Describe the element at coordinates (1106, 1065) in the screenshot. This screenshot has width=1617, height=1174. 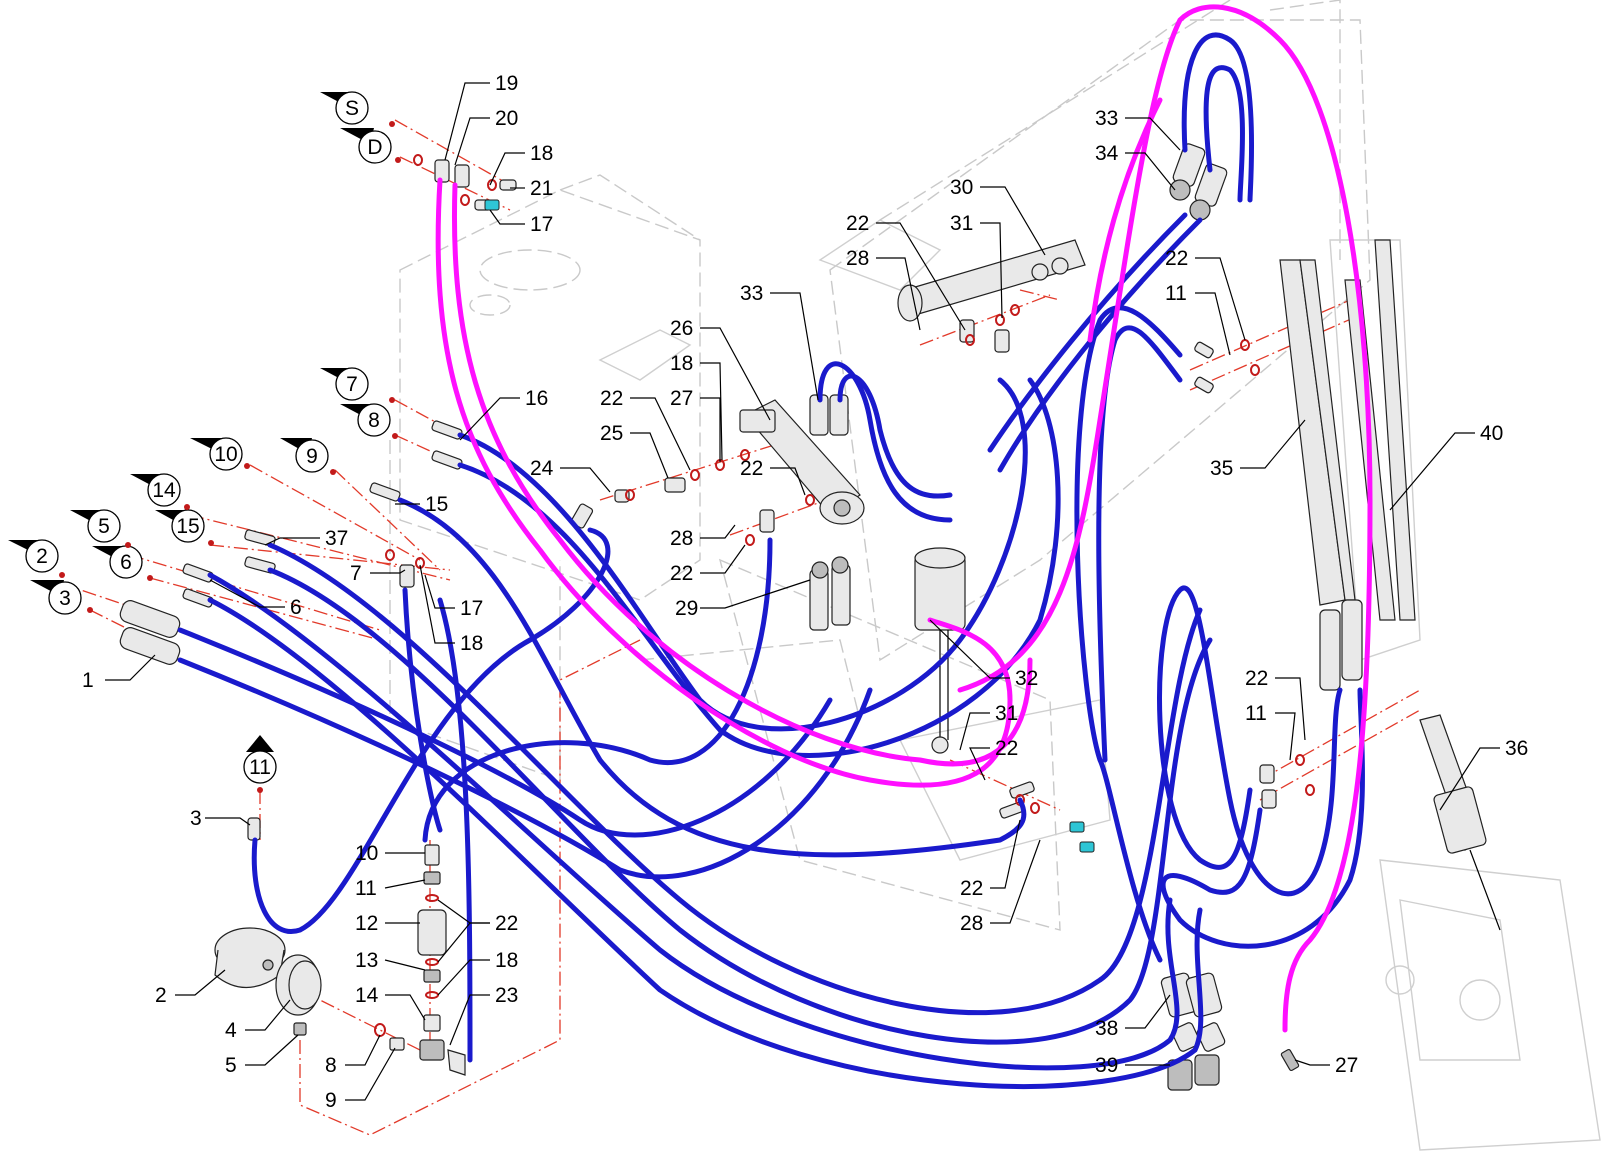
I see `callout-39: 39` at that location.